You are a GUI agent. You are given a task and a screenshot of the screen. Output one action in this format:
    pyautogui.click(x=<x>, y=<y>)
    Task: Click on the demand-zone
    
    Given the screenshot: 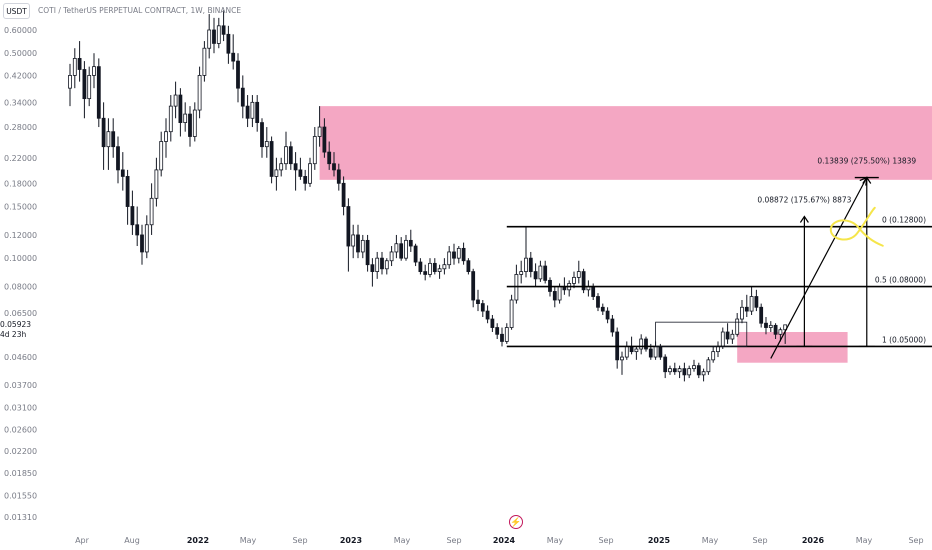 What is the action you would take?
    pyautogui.click(x=792, y=347)
    